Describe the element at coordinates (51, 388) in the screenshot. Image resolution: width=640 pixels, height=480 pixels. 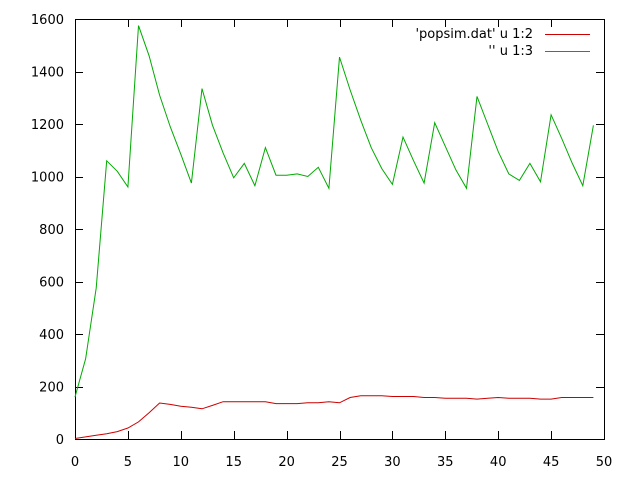
I see `y-tick-label: 200` at that location.